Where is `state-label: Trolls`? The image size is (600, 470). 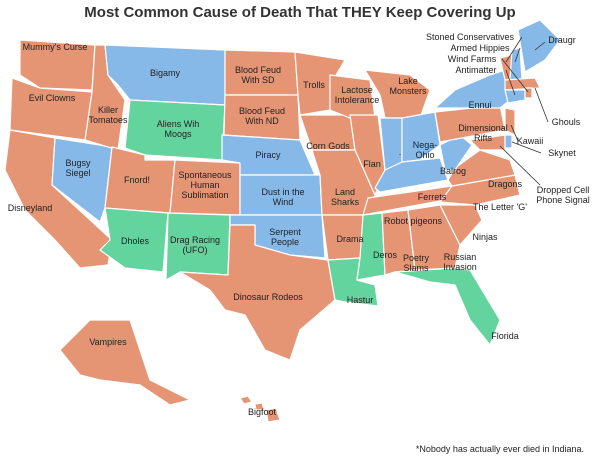 state-label: Trolls is located at coordinates (314, 85).